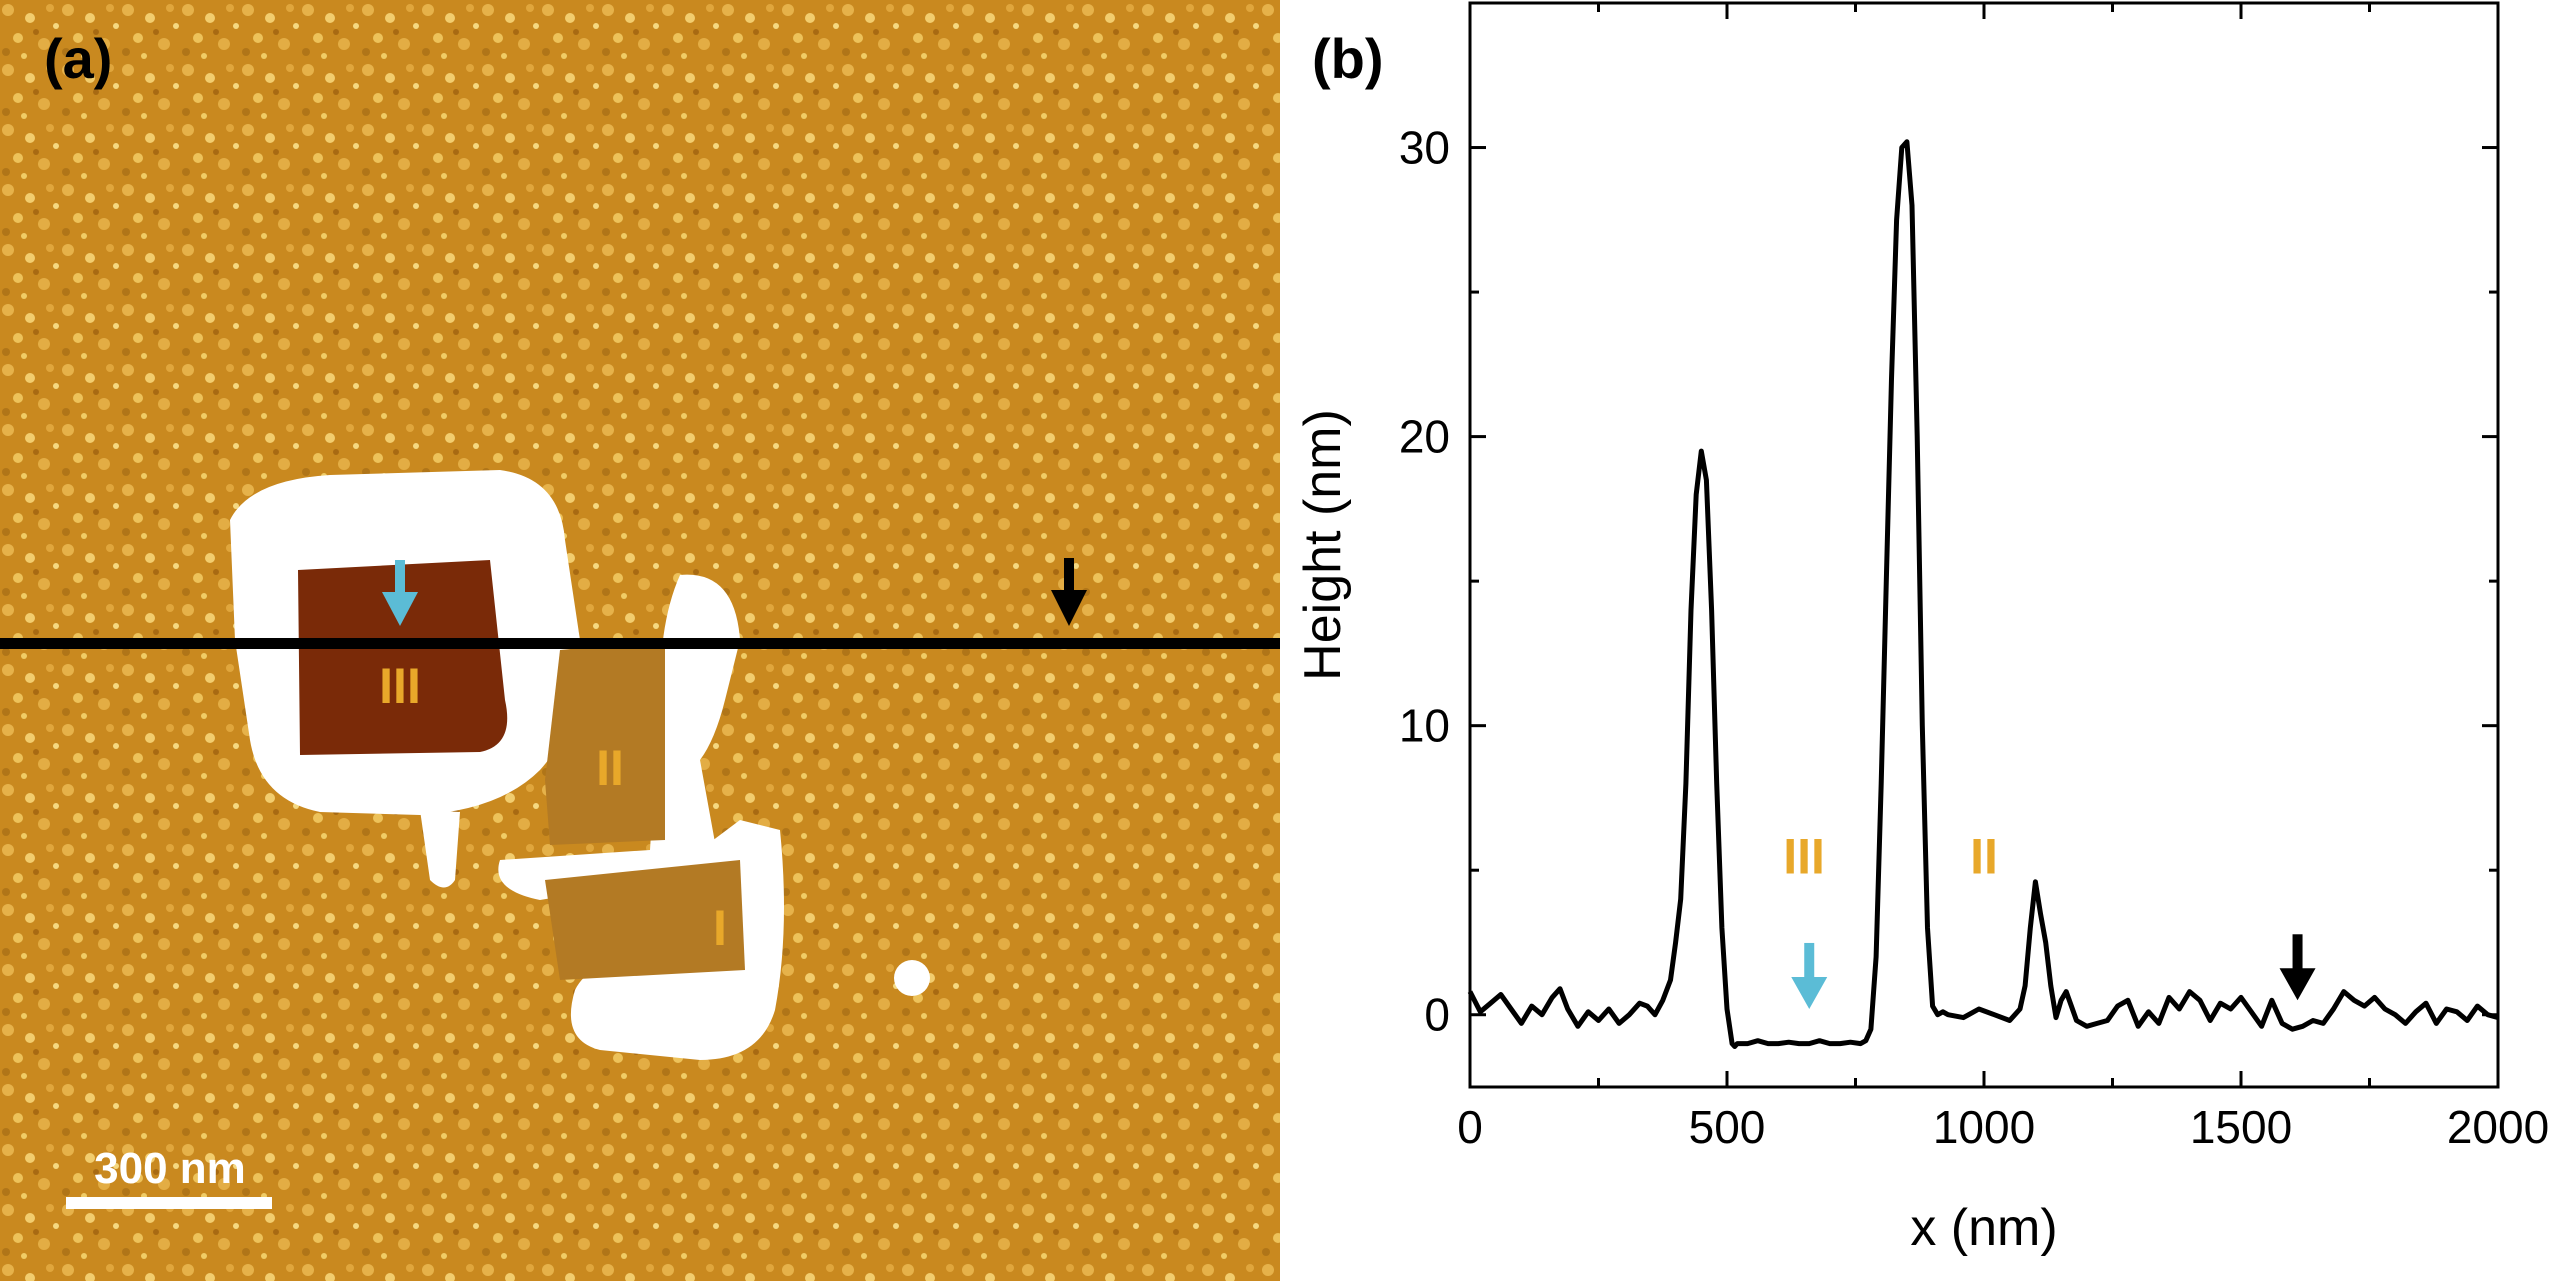 This screenshot has width=2558, height=1281. What do you see at coordinates (1437, 1015) in the screenshot?
I see `y-tick-label: 0` at bounding box center [1437, 1015].